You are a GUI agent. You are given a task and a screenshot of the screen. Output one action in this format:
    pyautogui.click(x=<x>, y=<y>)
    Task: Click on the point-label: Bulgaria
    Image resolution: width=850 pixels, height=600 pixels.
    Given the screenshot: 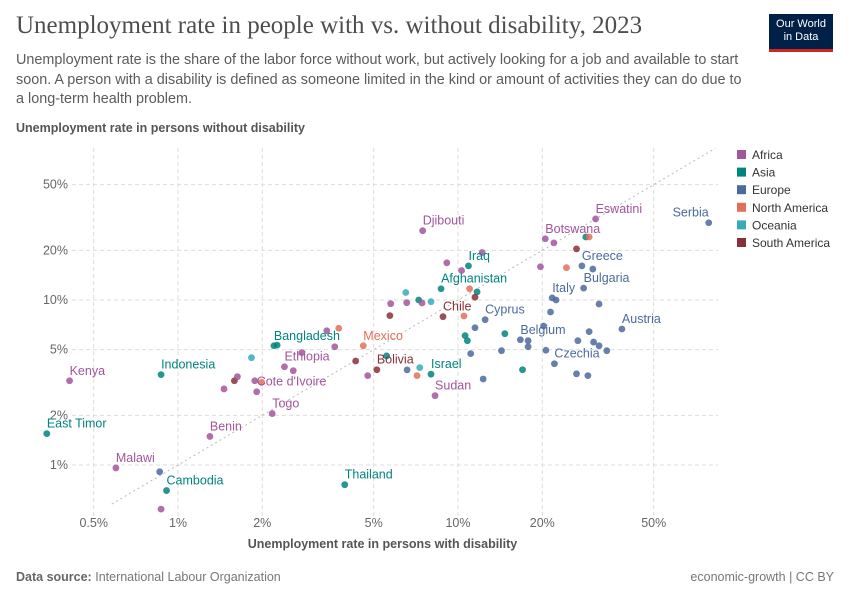 What is the action you would take?
    pyautogui.click(x=607, y=278)
    